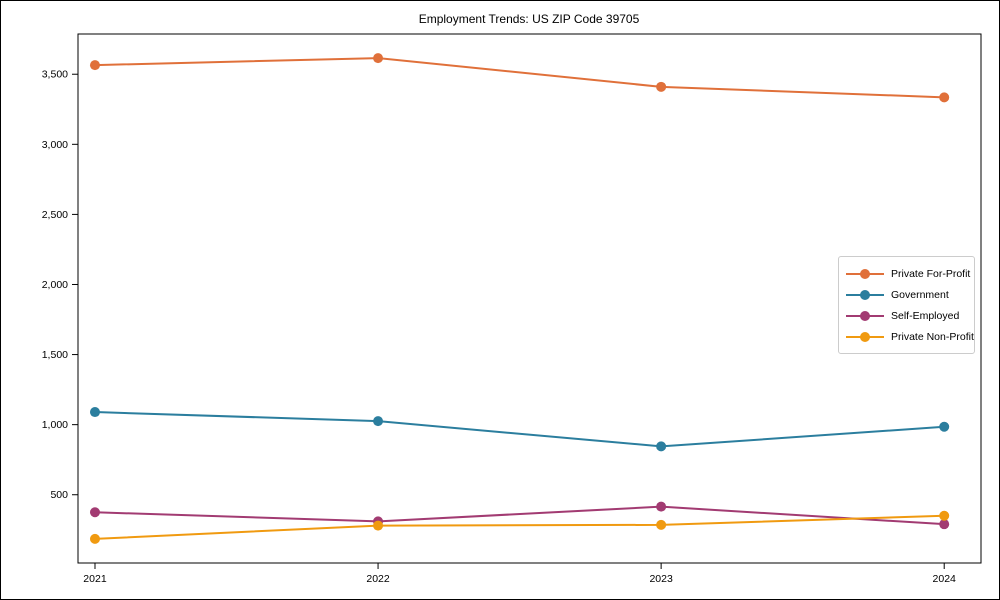 The height and width of the screenshot is (600, 1000). Describe the element at coordinates (519, 515) in the screenshot. I see `series-line-self-employed` at that location.